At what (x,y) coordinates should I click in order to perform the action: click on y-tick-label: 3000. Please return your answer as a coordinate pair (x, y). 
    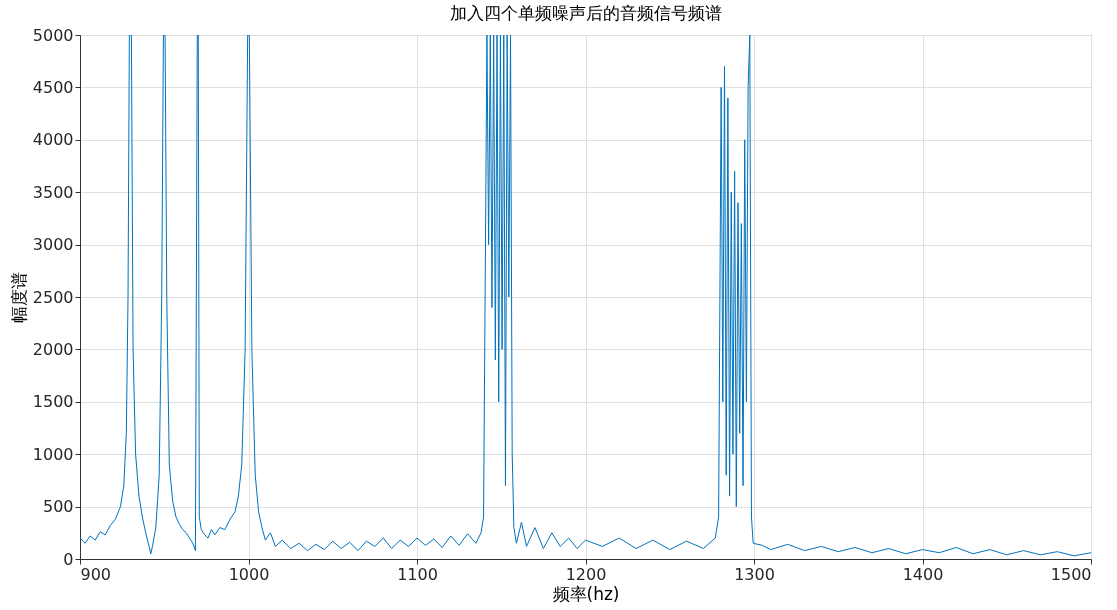
    Looking at the image, I should click on (53, 245).